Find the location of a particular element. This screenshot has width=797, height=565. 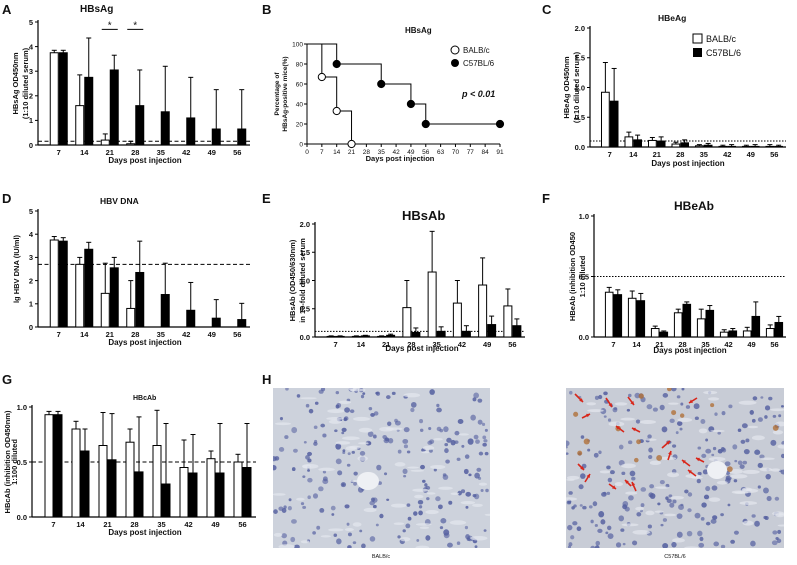

chart-title: HBsAb is located at coordinates (423, 215).